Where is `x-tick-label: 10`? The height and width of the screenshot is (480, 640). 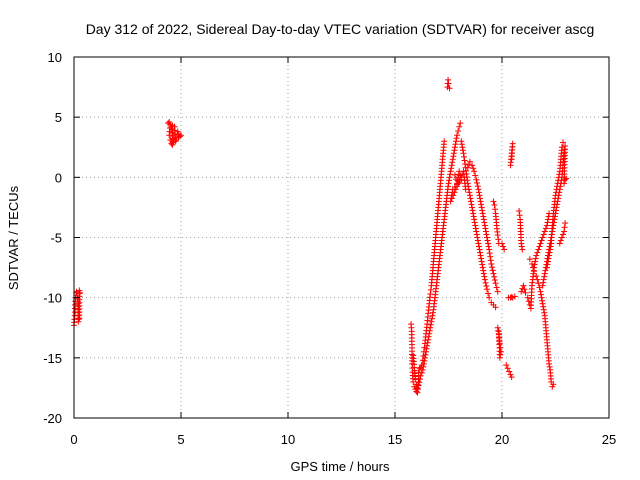
x-tick-label: 10 is located at coordinates (288, 439).